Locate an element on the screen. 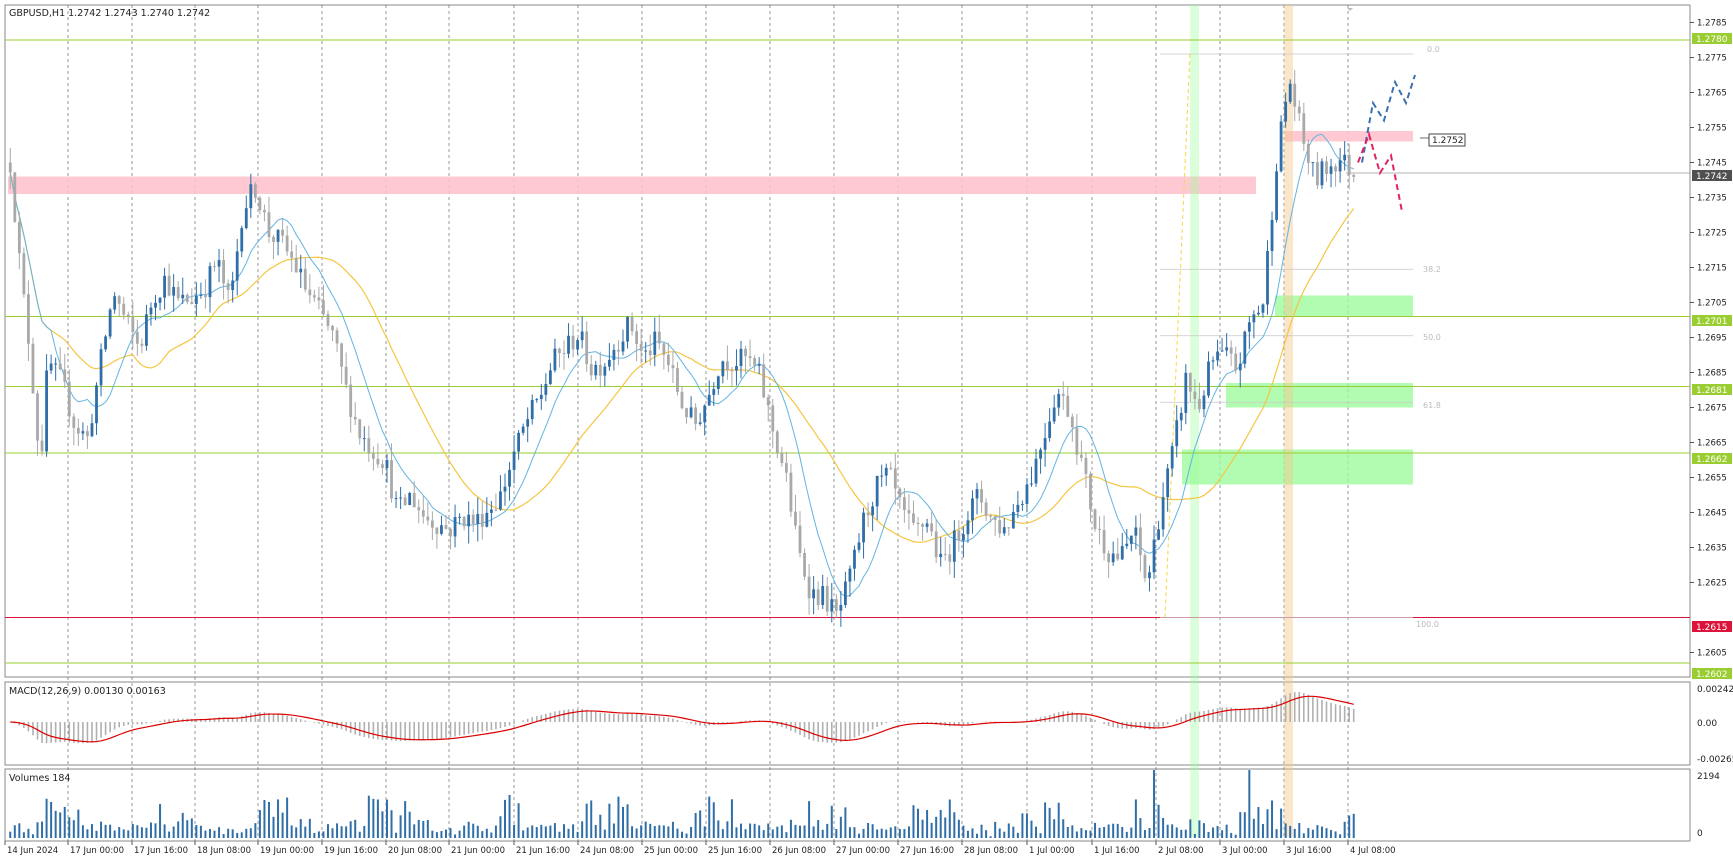 Image resolution: width=1733 pixels, height=866 pixels. x-tick-label: 27 Jun 16:00 is located at coordinates (927, 851).